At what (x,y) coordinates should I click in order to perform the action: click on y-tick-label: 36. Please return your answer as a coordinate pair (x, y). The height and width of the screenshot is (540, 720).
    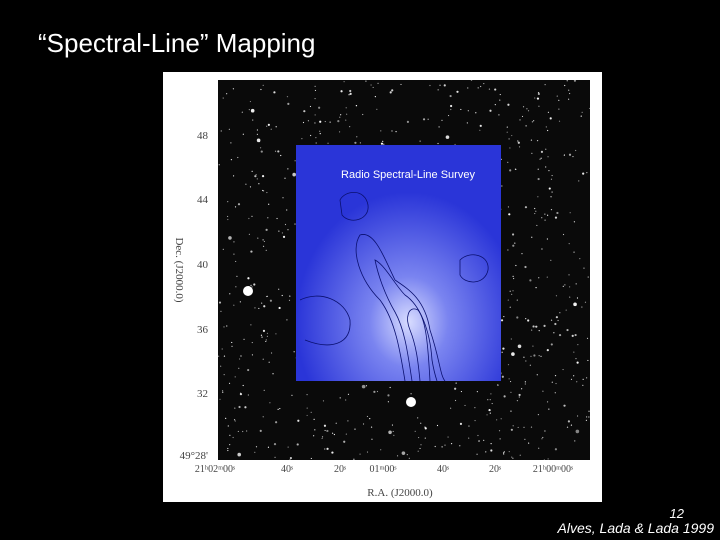
    Looking at the image, I should click on (203, 330).